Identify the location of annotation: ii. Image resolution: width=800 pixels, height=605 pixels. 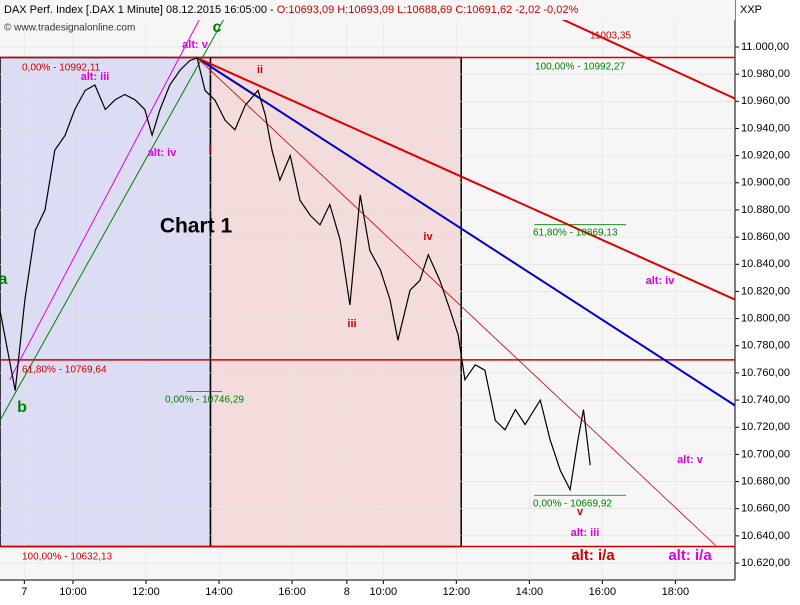
(260, 70).